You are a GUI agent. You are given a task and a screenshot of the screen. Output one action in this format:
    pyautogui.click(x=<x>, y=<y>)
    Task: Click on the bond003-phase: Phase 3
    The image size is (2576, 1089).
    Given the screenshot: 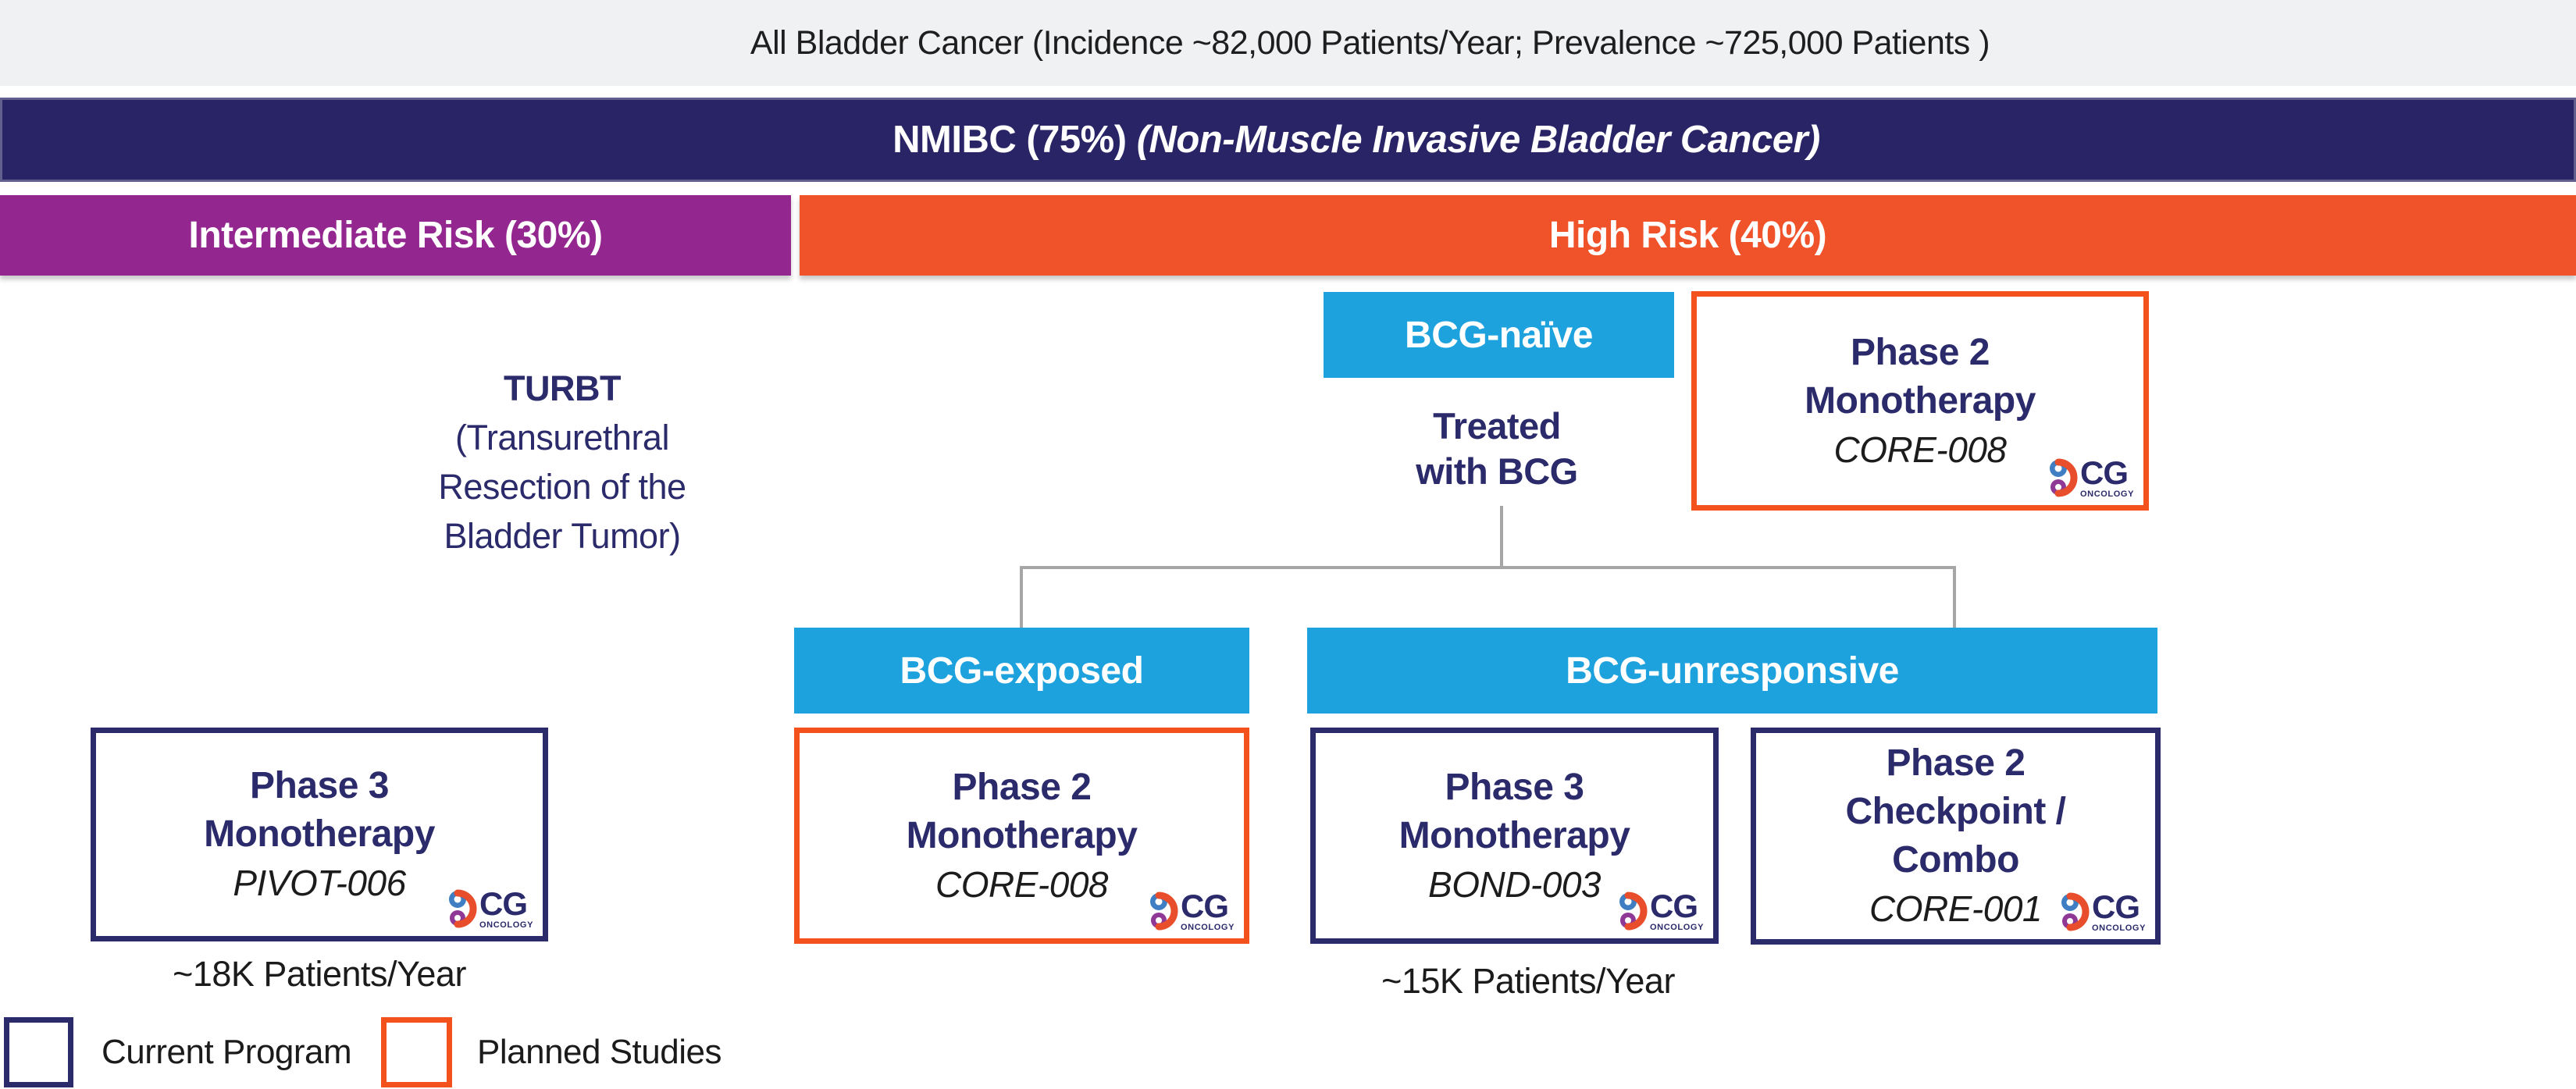 What is the action you would take?
    pyautogui.click(x=1514, y=787)
    